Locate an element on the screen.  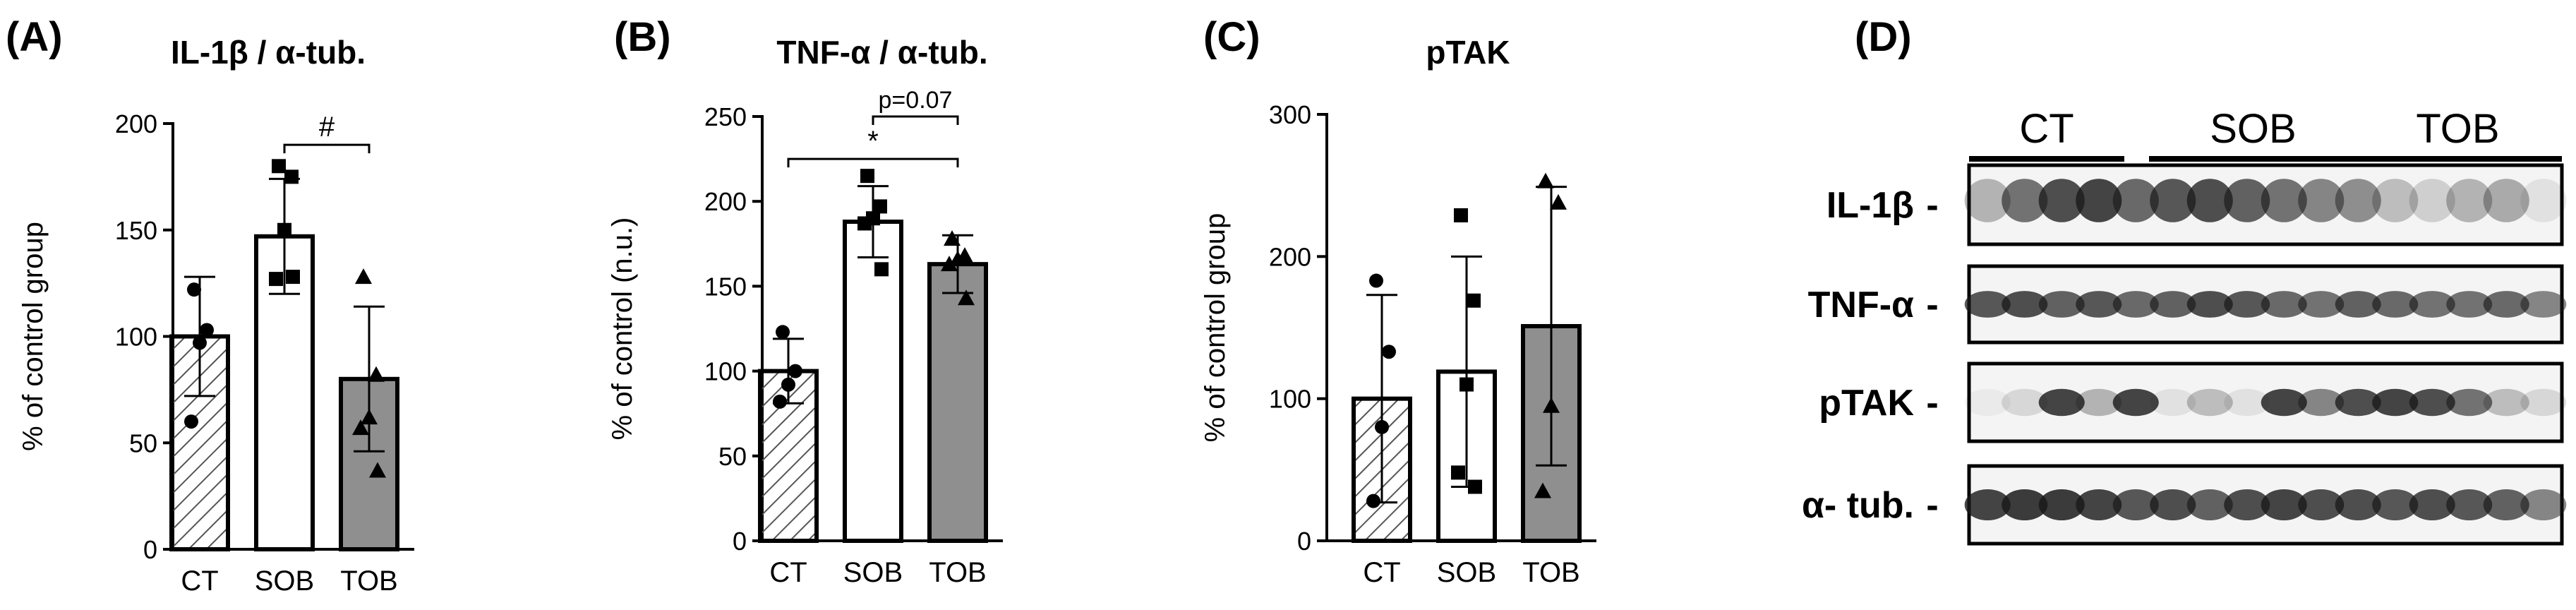
chart-title: pTAK is located at coordinates (1468, 52).